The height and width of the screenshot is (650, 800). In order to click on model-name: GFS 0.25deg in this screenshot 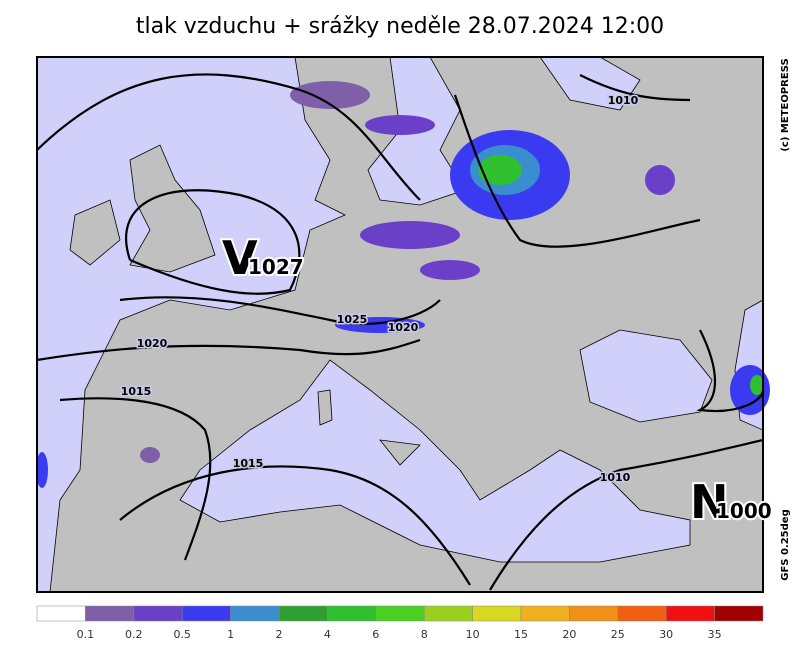, I will do `click(785, 545)`.